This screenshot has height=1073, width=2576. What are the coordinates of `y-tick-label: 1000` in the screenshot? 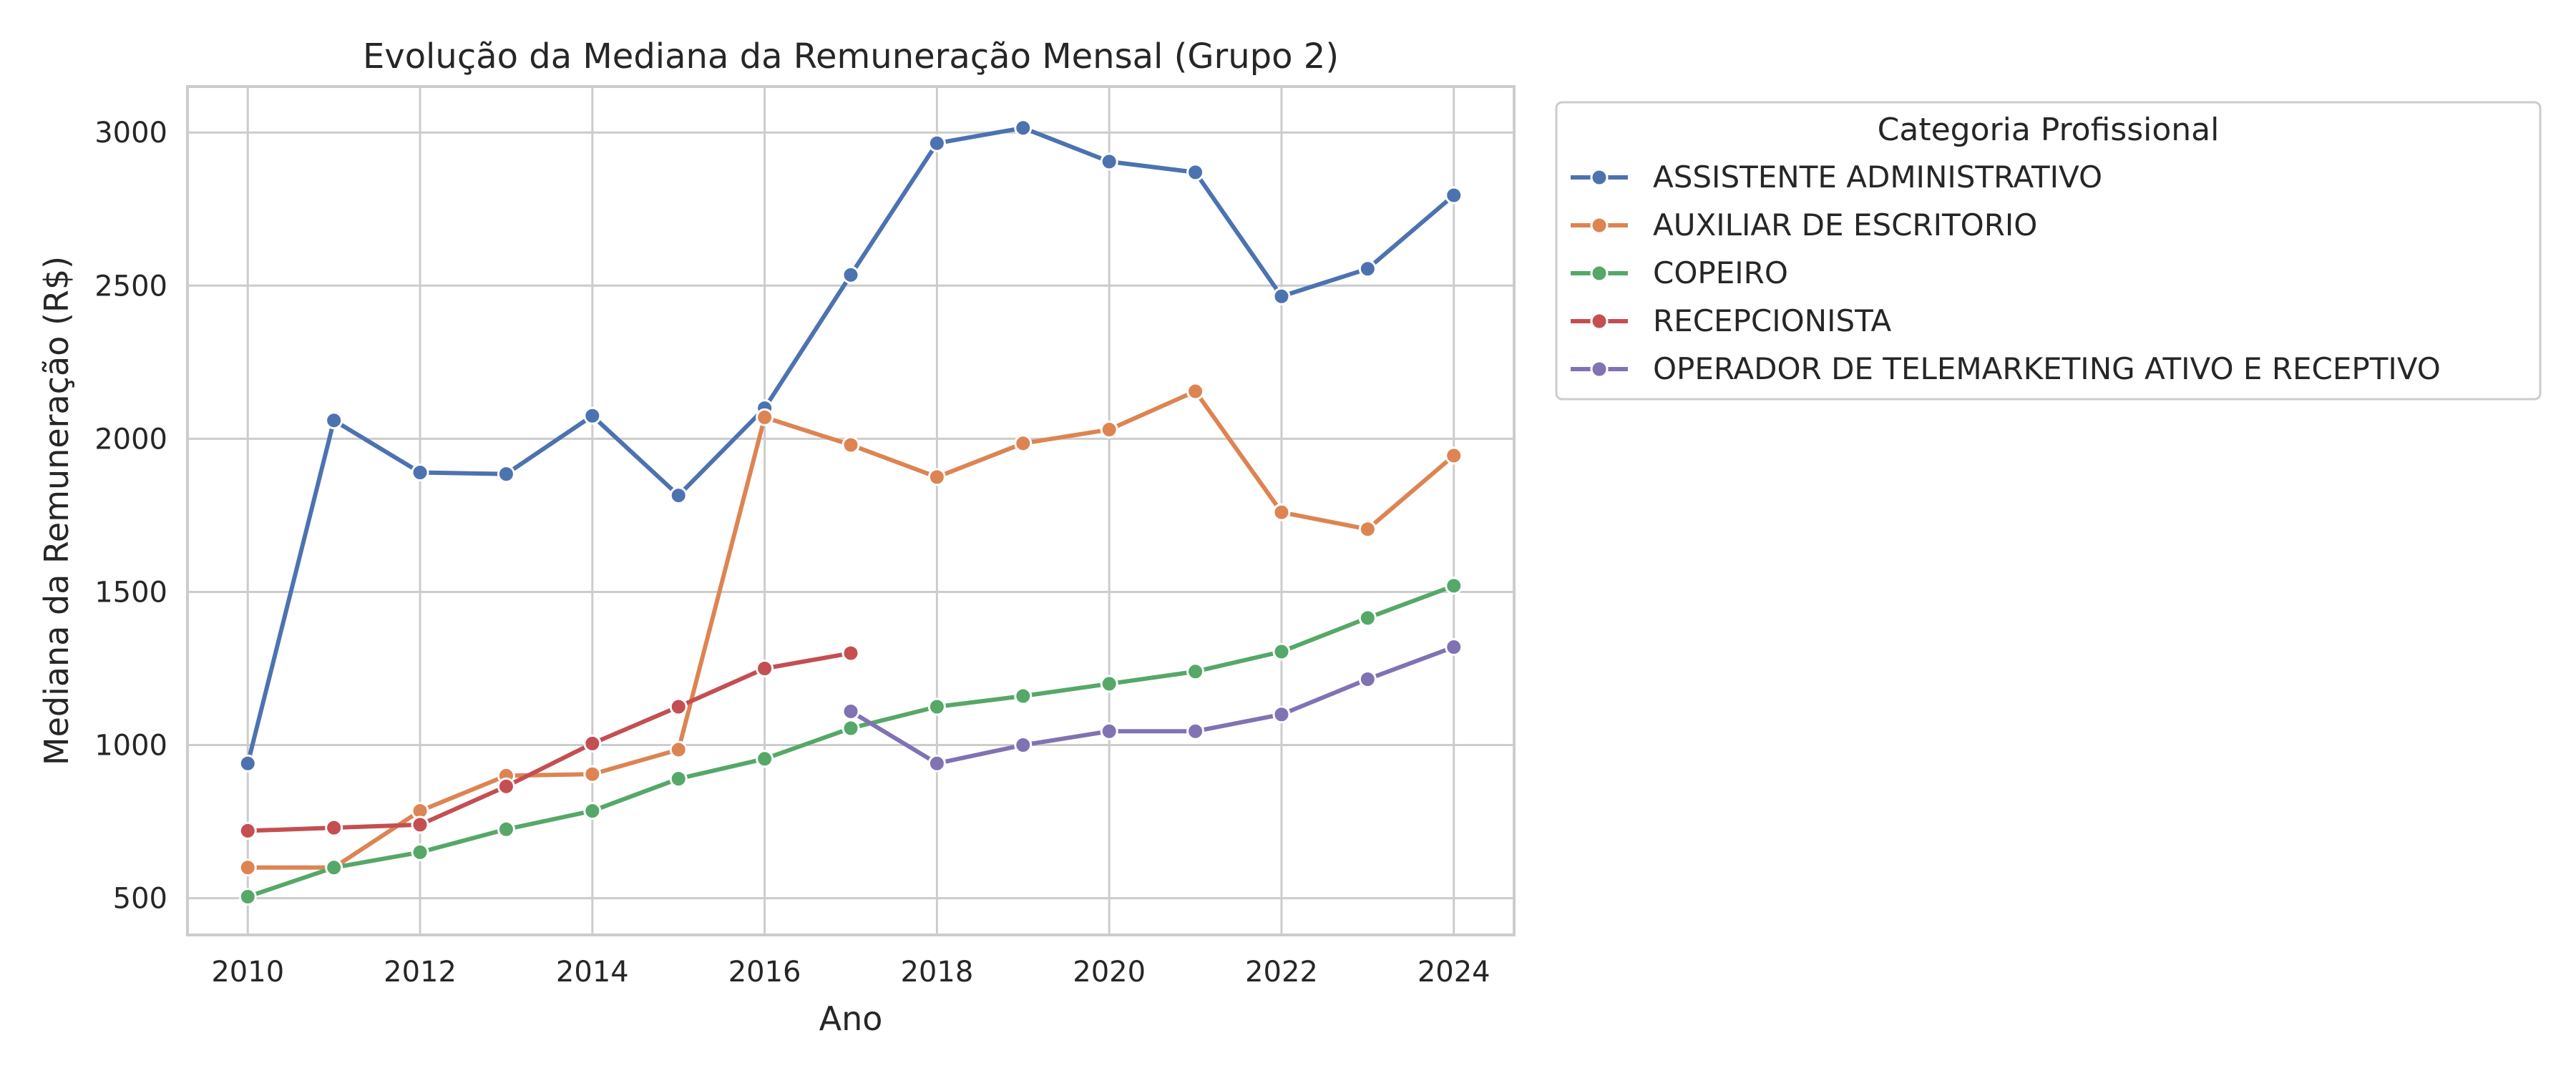 It's located at (130, 746).